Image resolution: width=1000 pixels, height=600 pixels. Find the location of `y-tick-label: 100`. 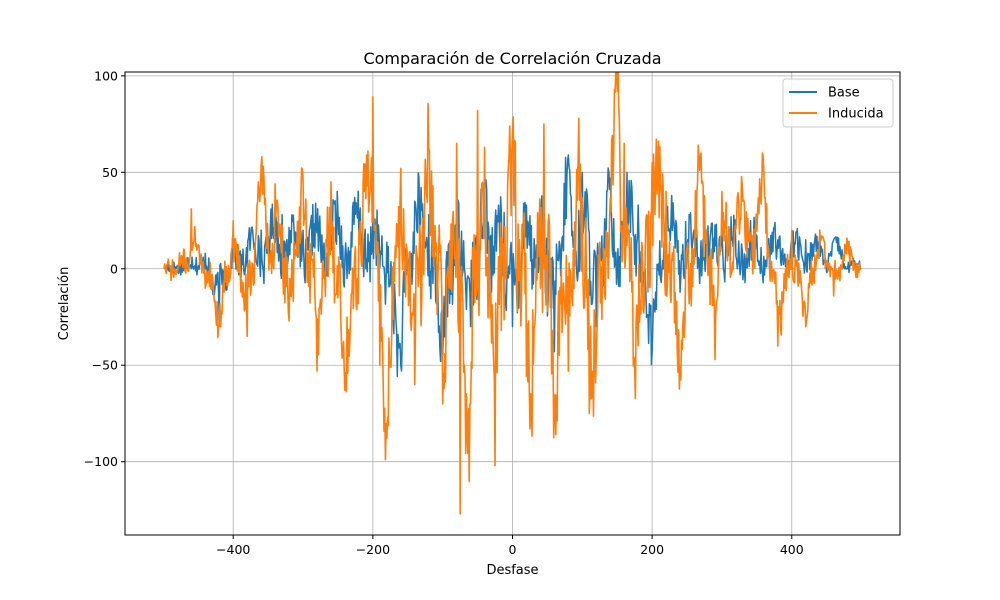

y-tick-label: 100 is located at coordinates (106, 75).